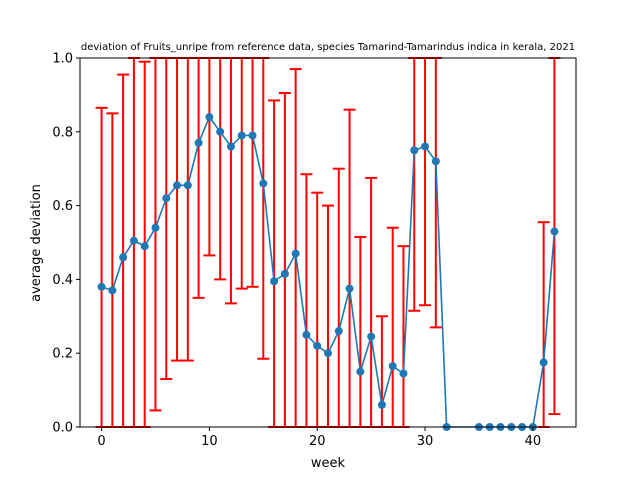 The height and width of the screenshot is (480, 640). Describe the element at coordinates (101, 441) in the screenshot. I see `x-tick-label: 0` at that location.